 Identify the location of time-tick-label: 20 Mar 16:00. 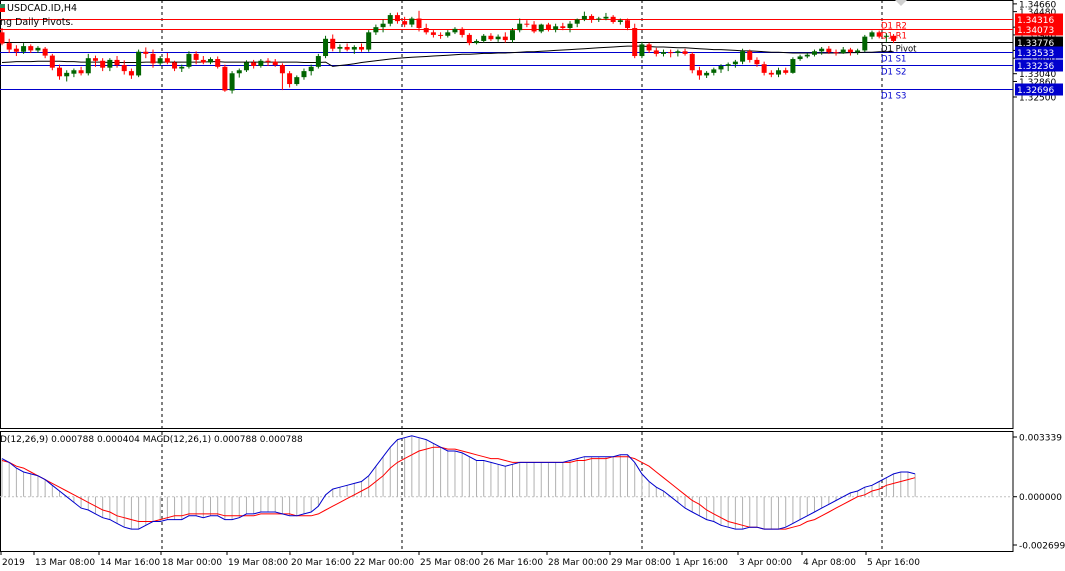
(321, 563).